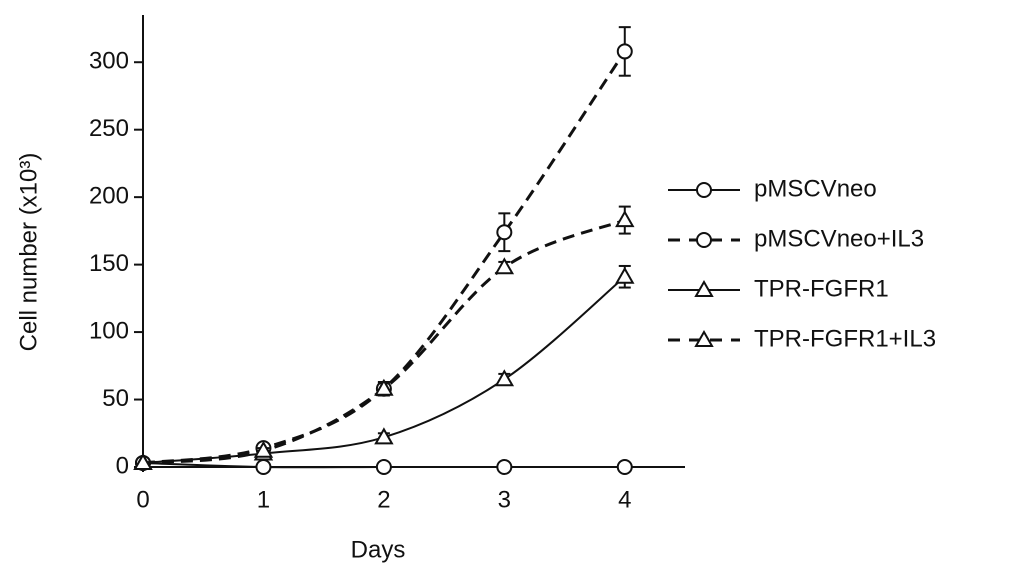  Describe the element at coordinates (115, 398) in the screenshot. I see `y-tick-label: 50` at that location.